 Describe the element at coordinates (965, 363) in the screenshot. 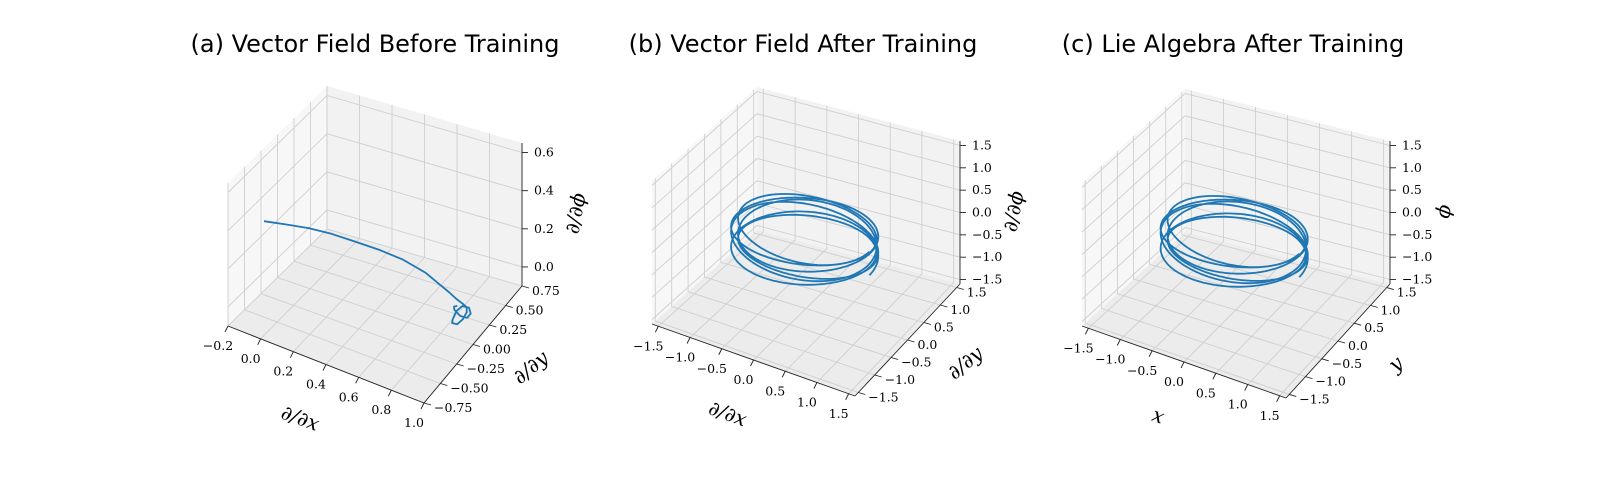

I see `y-axis-label: ∂/∂y` at that location.